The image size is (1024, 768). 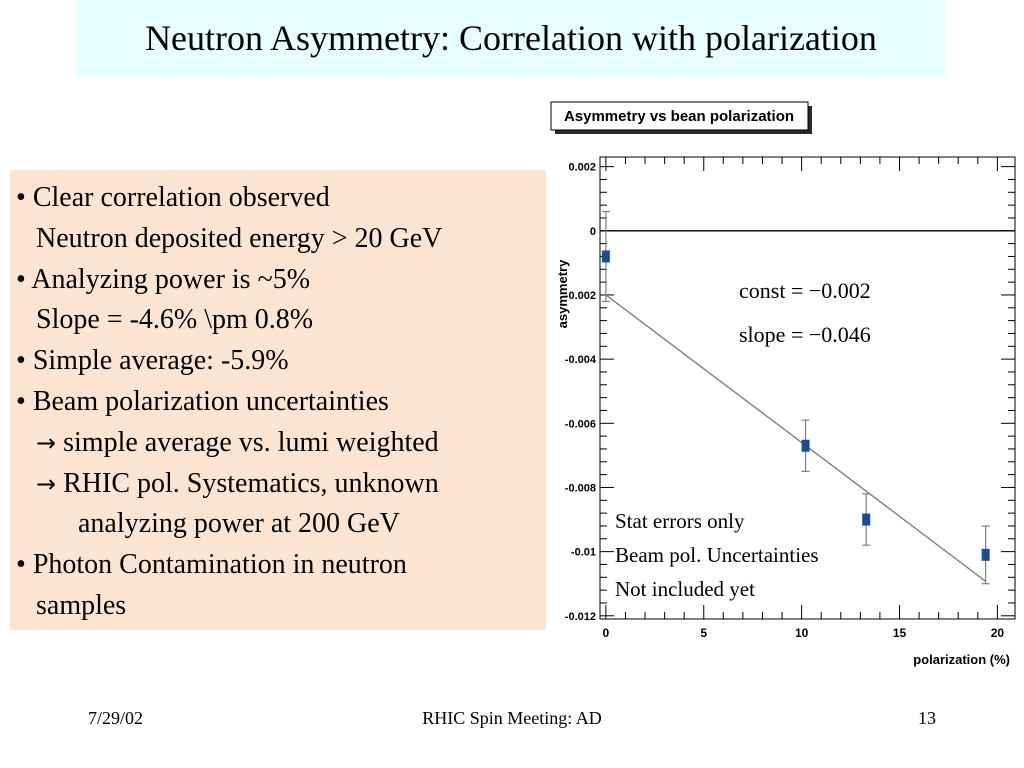 I want to click on chart-title-box, so click(x=679, y=116).